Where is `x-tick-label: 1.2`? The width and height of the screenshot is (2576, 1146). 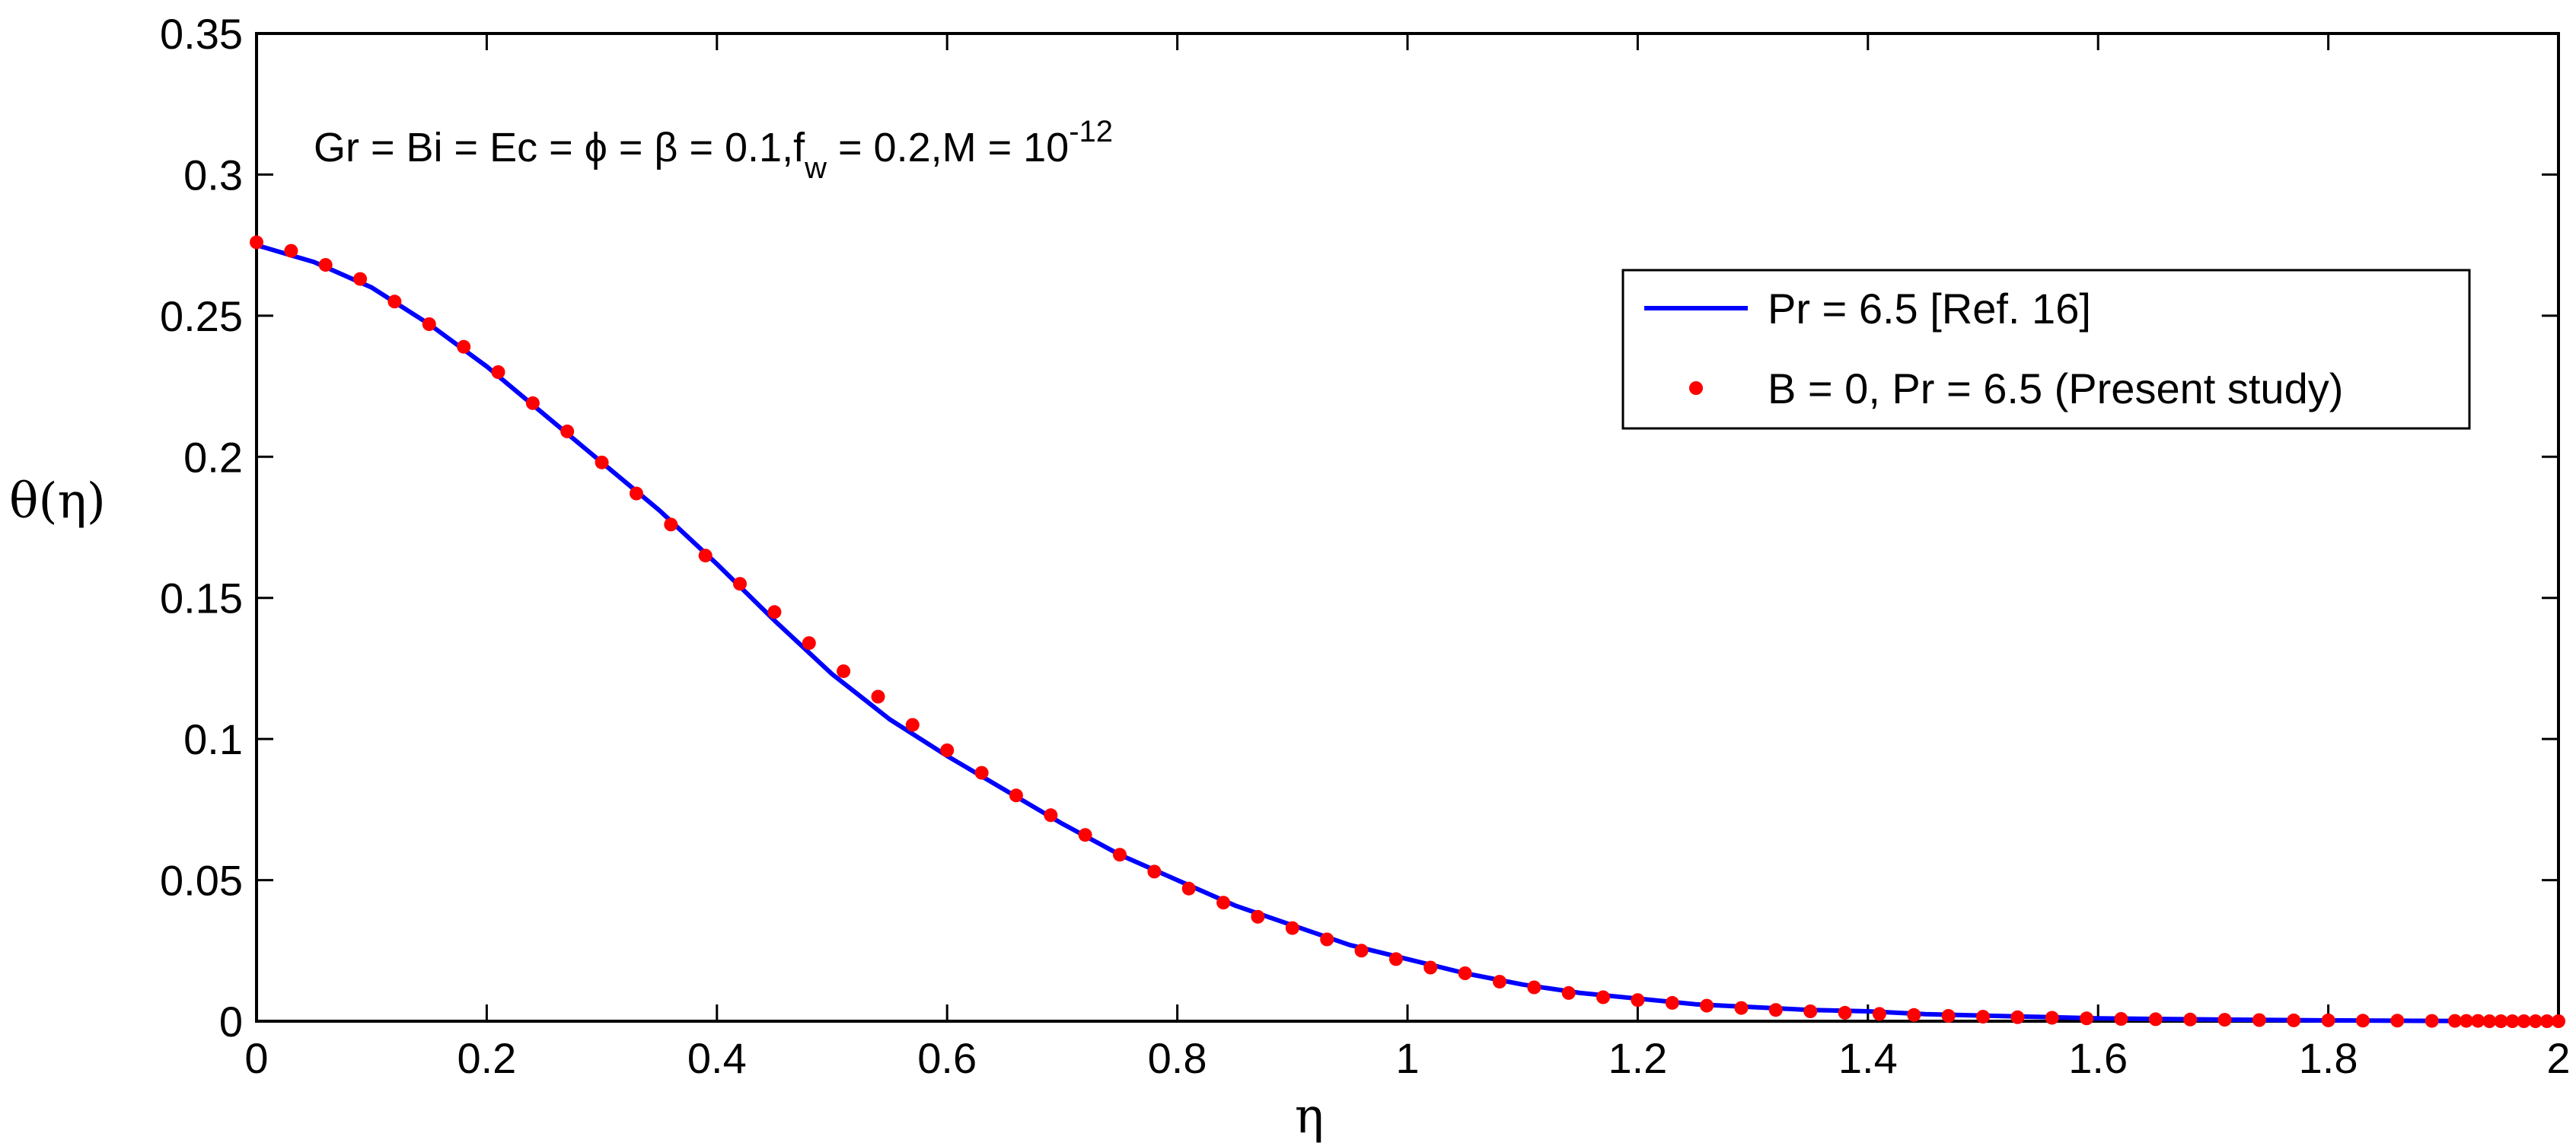
x-tick-label: 1.2 is located at coordinates (1638, 1058).